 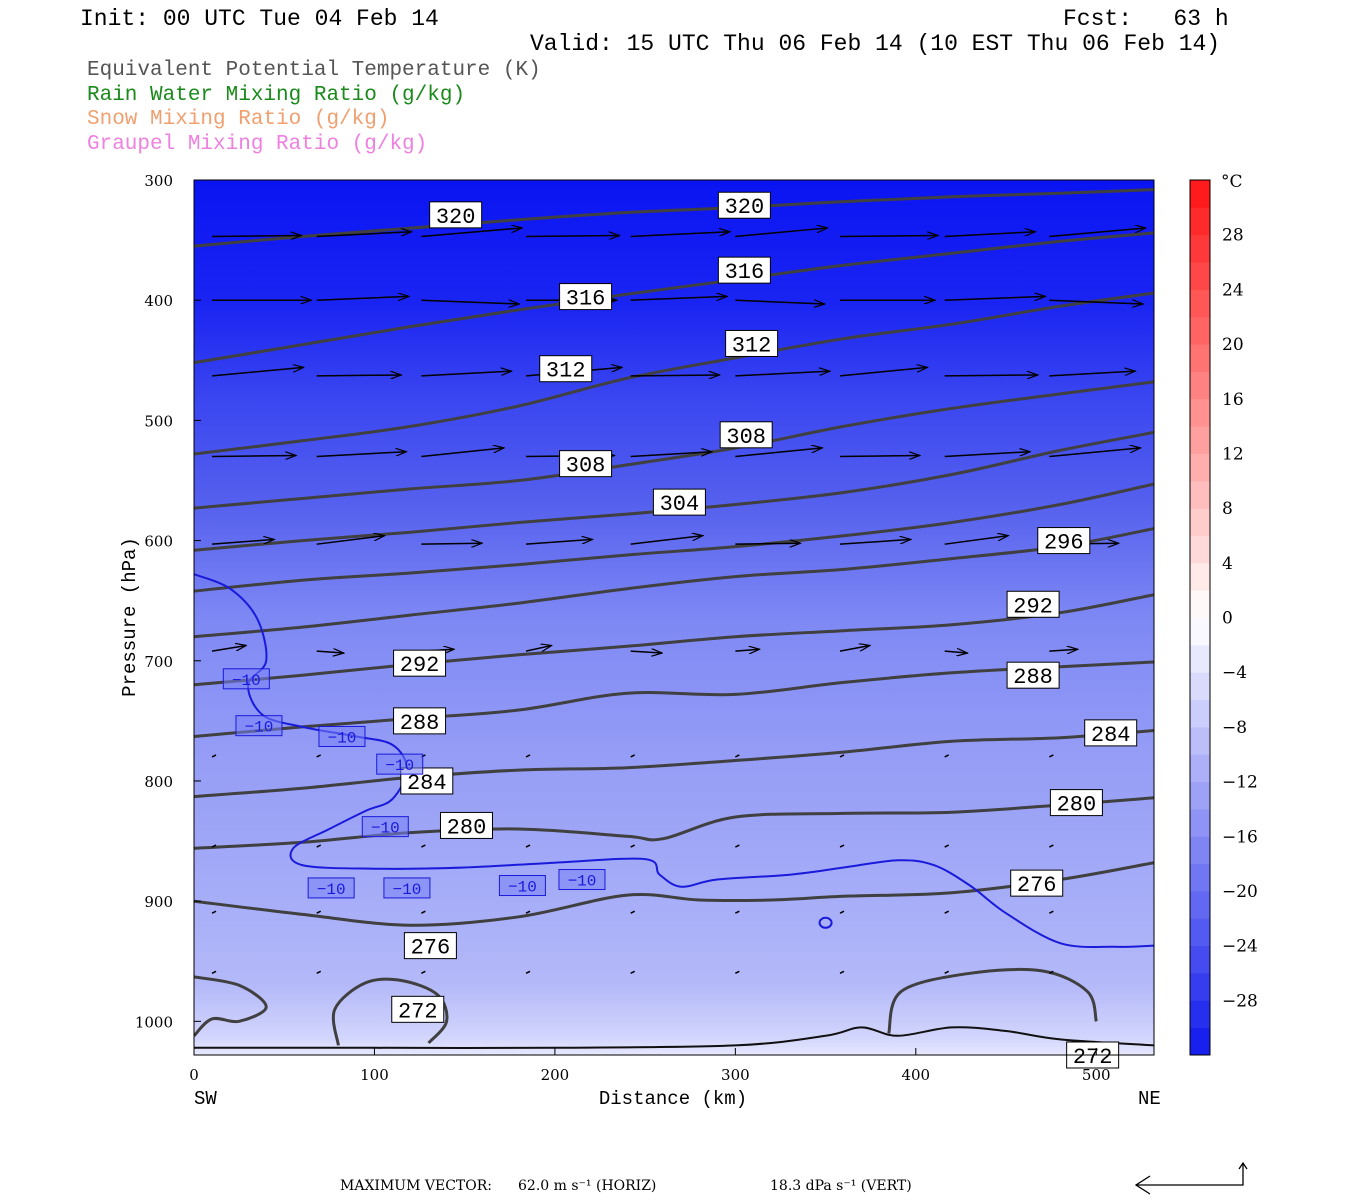 What do you see at coordinates (259, 19) in the screenshot?
I see `init-time: Init: 00 UTC Tue 04 Feb 14` at bounding box center [259, 19].